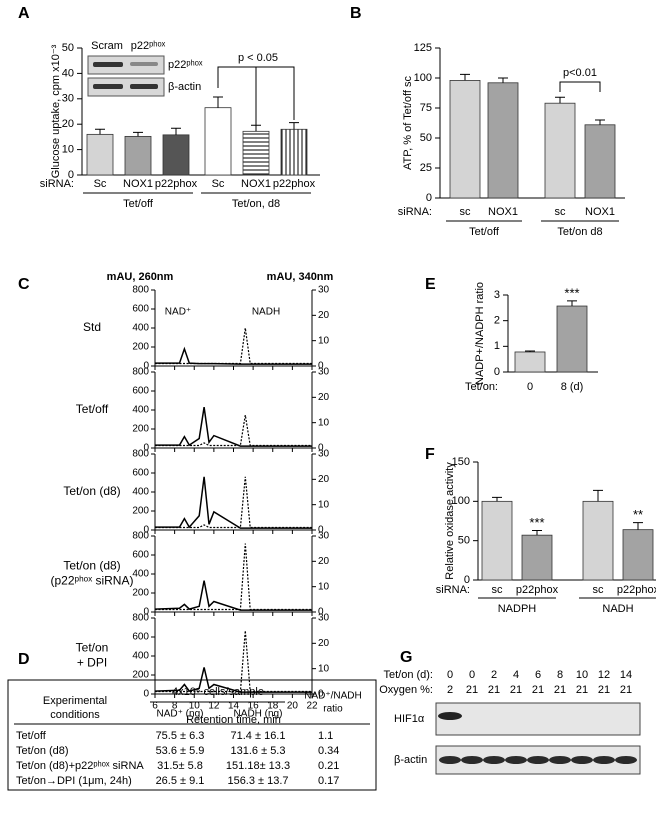 This screenshot has height=832, width=656. What do you see at coordinates (68, 73) in the screenshot?
I see `y-tick-label: 40` at bounding box center [68, 73].